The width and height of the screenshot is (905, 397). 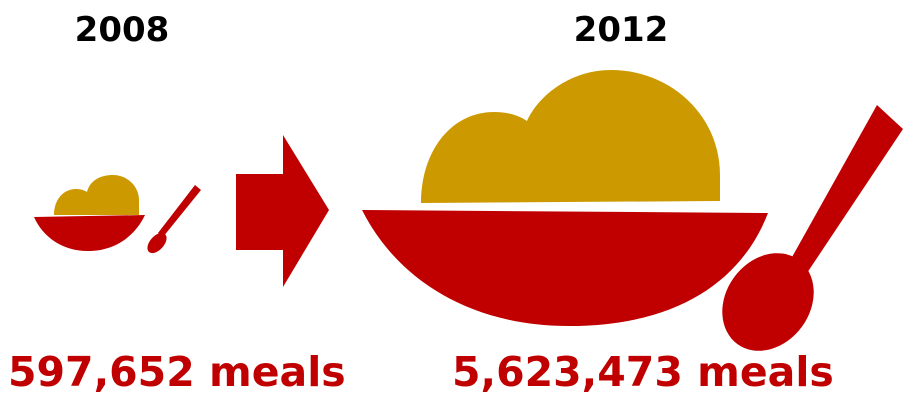 I want to click on meals-2012-count: 5,623,473 meals, so click(x=643, y=372).